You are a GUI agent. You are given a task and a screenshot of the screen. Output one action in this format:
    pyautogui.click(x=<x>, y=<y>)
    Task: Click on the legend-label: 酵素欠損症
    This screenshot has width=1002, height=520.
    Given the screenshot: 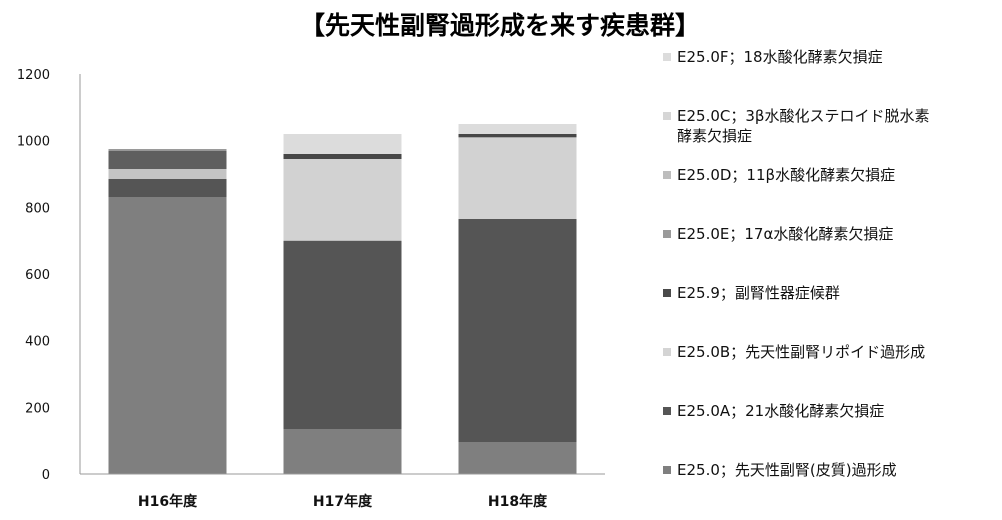 What is the action you would take?
    pyautogui.click(x=714, y=136)
    